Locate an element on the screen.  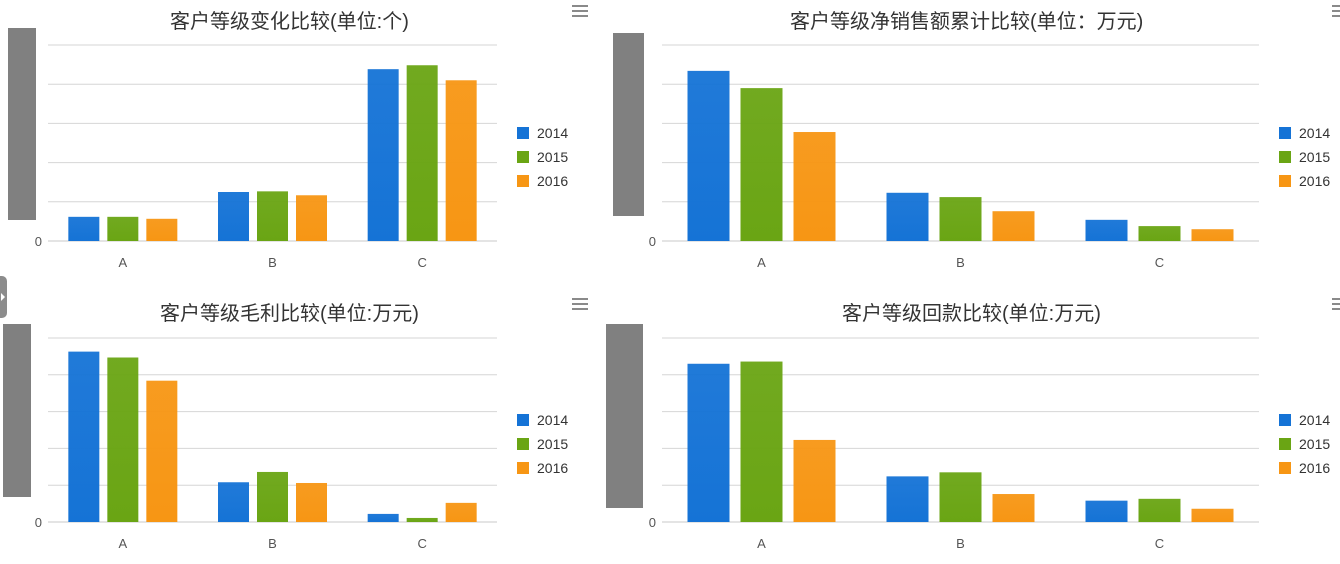
chart-title: 客户等级净销售额累计比较(单位：万元) is located at coordinates (967, 22).